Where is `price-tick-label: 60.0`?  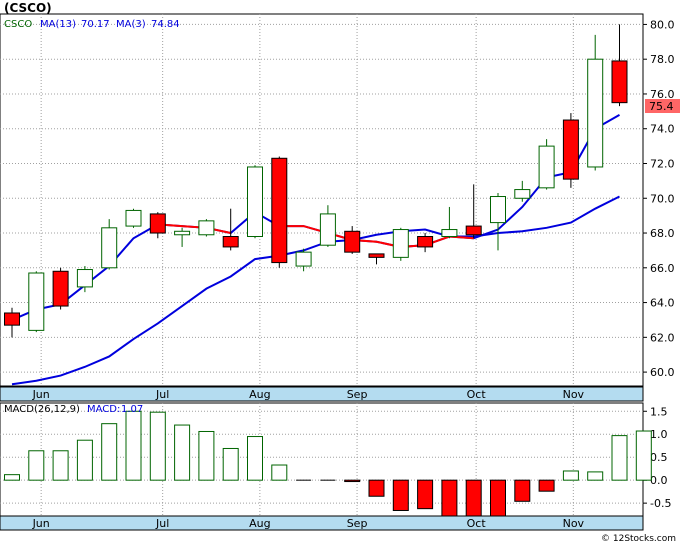
price-tick-label: 60.0 is located at coordinates (662, 372).